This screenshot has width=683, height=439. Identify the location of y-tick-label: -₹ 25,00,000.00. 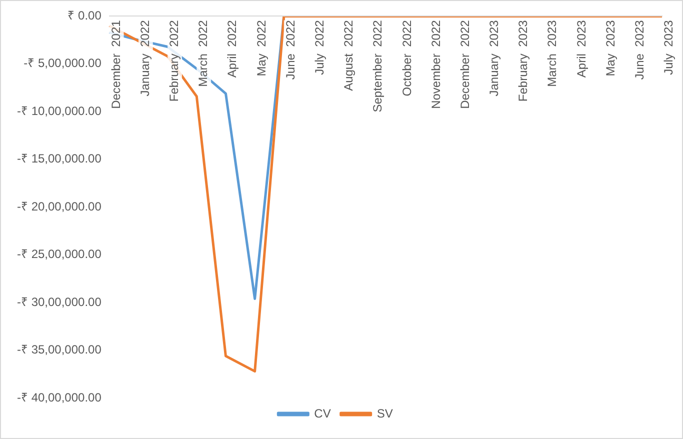
(59, 254).